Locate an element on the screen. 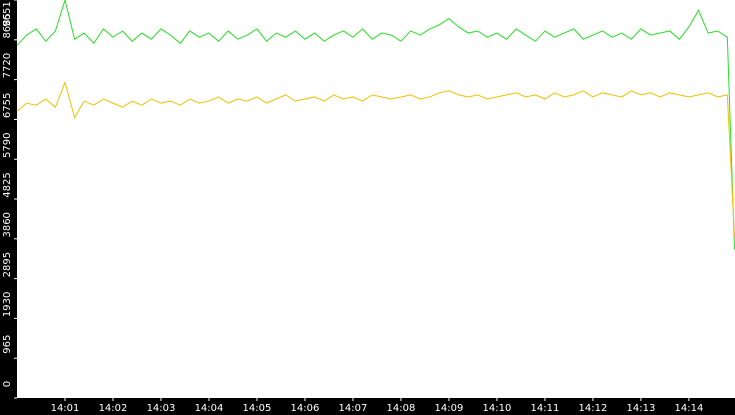 The height and width of the screenshot is (415, 735). y-tick-label: 6755 is located at coordinates (7, 105).